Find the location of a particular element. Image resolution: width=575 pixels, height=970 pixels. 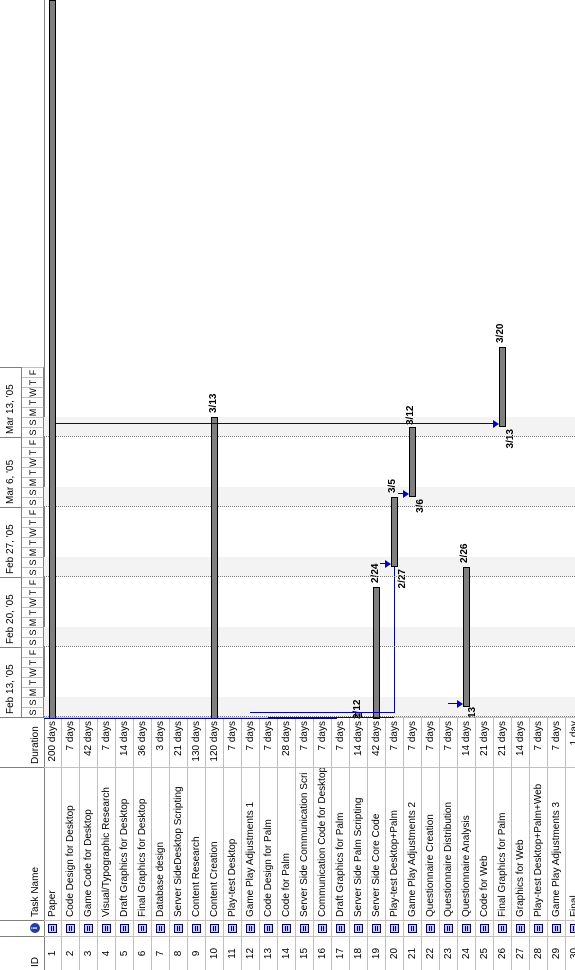

column-header-task-name-label: Task Name is located at coordinates (35, 891).